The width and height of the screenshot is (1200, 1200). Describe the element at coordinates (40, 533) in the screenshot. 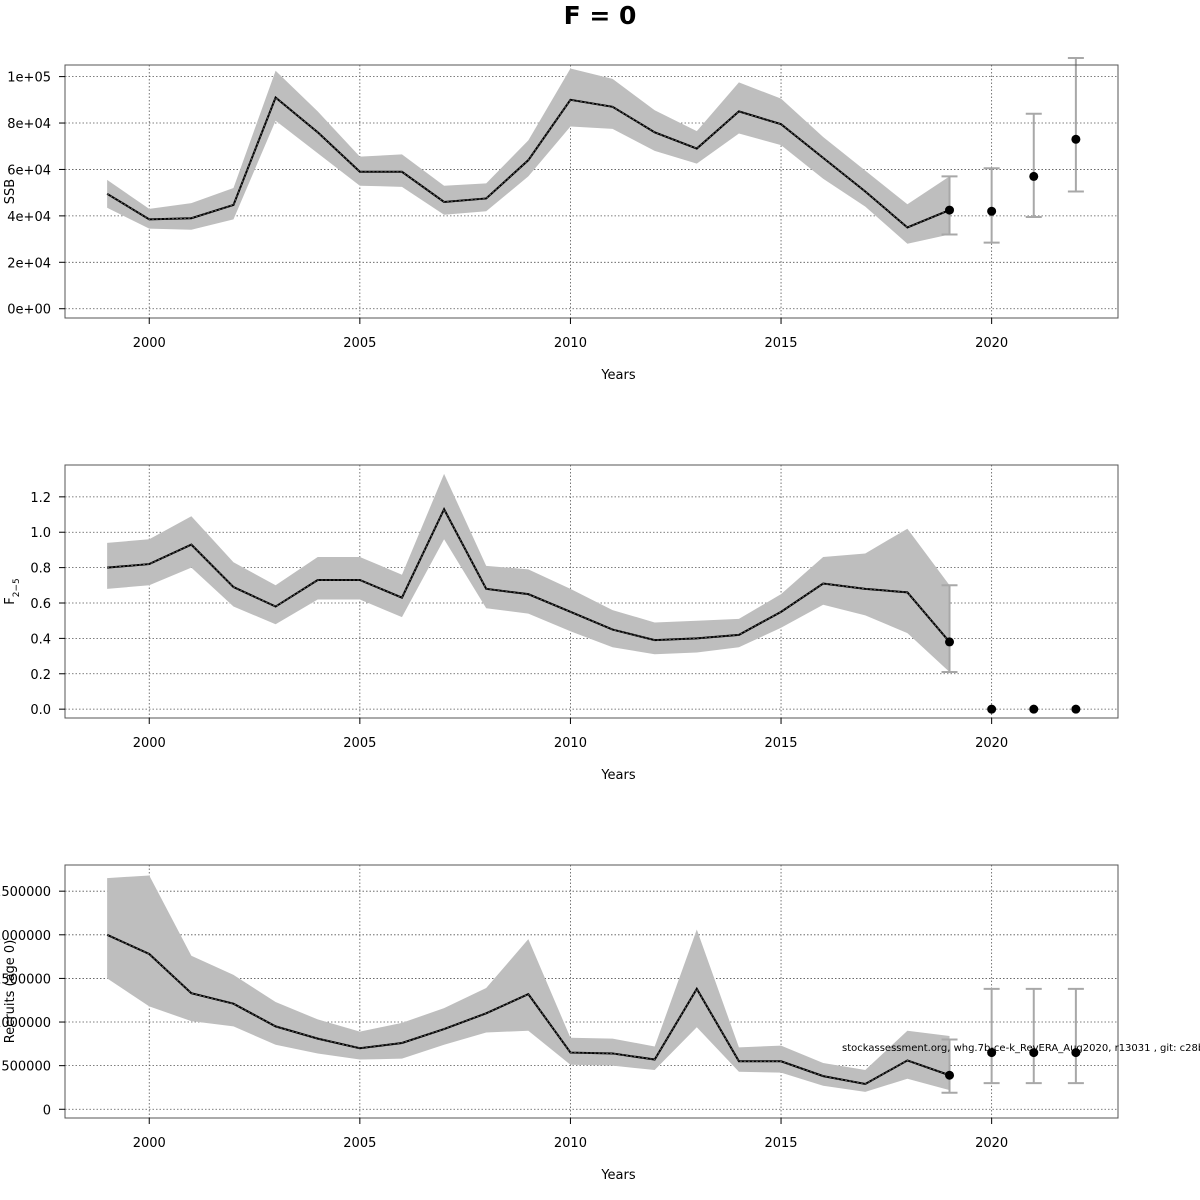

I see `y-tick-label: 1.0` at that location.